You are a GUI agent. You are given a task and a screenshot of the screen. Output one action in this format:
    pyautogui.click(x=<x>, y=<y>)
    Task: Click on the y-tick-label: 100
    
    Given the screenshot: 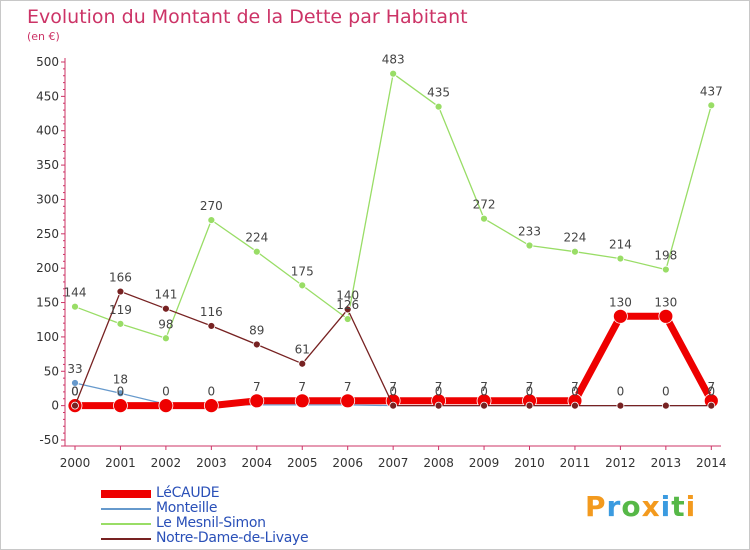 What is the action you would take?
    pyautogui.click(x=47, y=337)
    